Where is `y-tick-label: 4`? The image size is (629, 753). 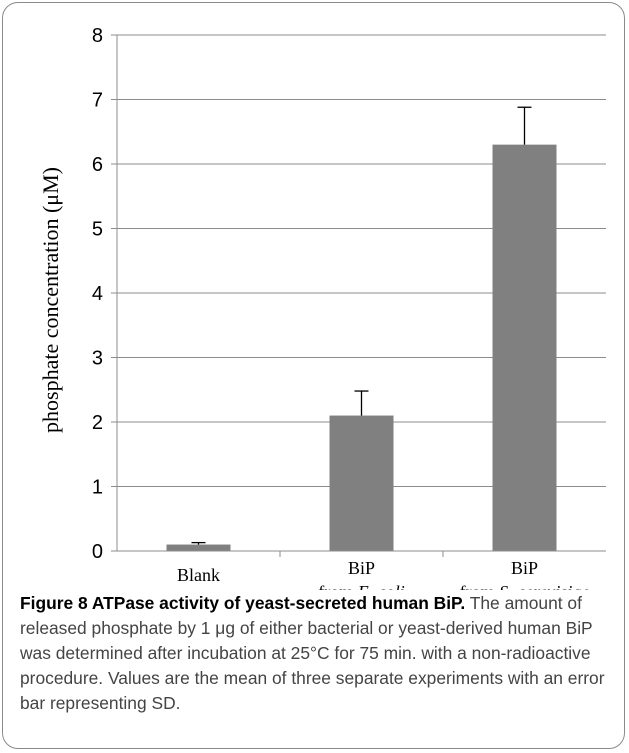
y-tick-label: 4 is located at coordinates (97, 294).